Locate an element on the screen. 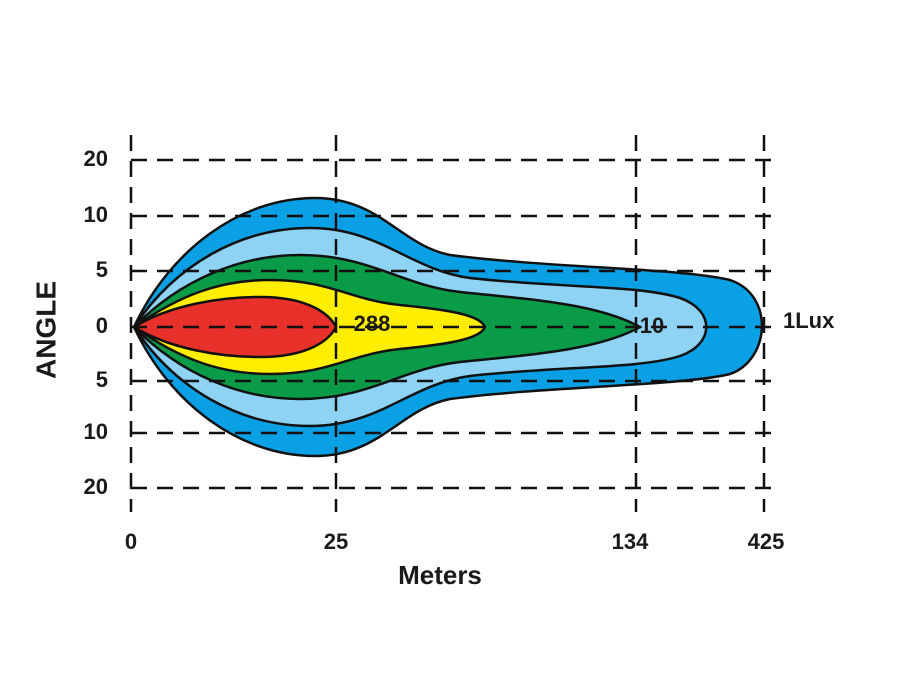  x-label: 25 is located at coordinates (336, 541).